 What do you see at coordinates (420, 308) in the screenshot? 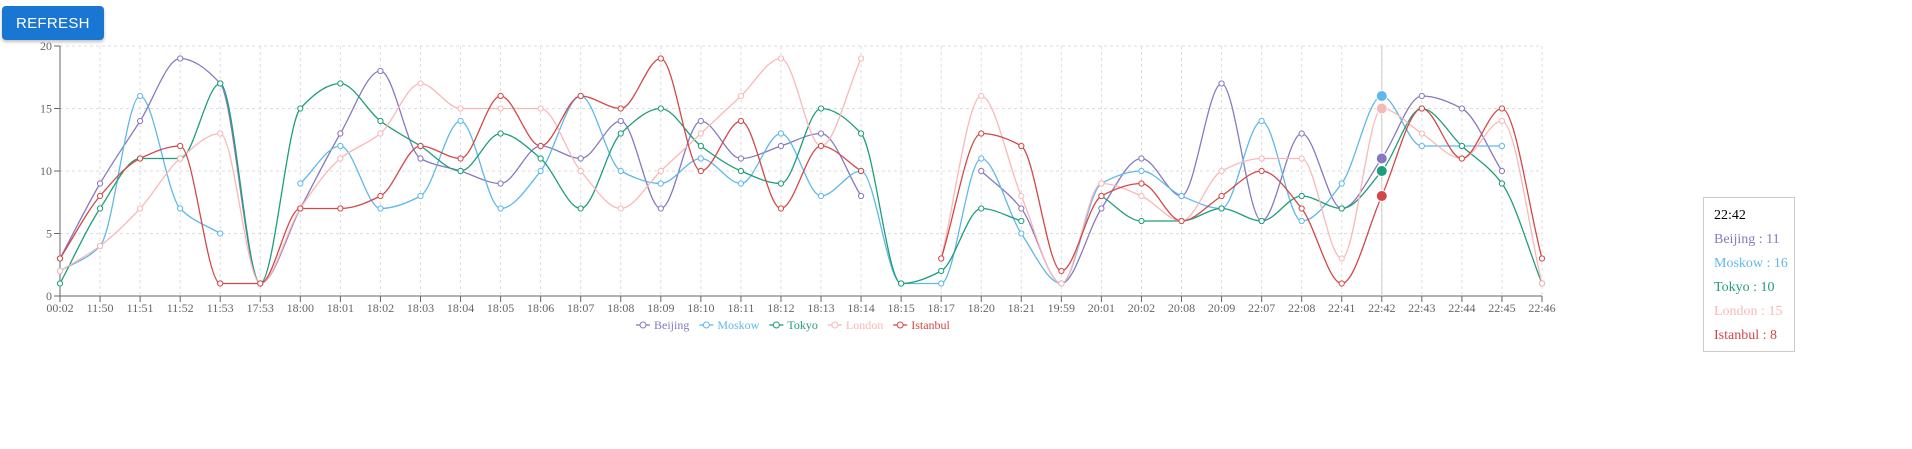
I see `x-tick-label: 18:03` at bounding box center [420, 308].